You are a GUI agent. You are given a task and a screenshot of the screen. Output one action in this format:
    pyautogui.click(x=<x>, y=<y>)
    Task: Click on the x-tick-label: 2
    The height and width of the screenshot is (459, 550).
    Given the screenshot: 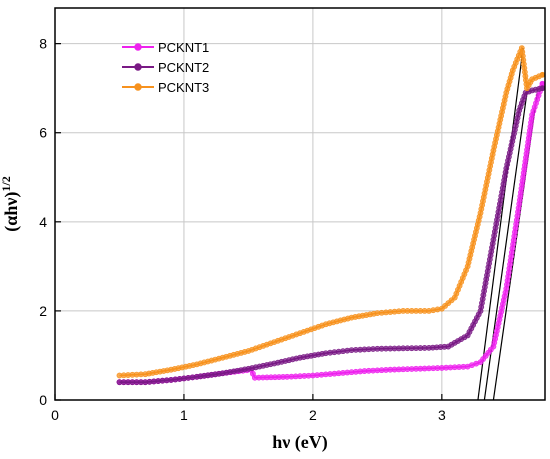 What is the action you would take?
    pyautogui.click(x=313, y=415)
    